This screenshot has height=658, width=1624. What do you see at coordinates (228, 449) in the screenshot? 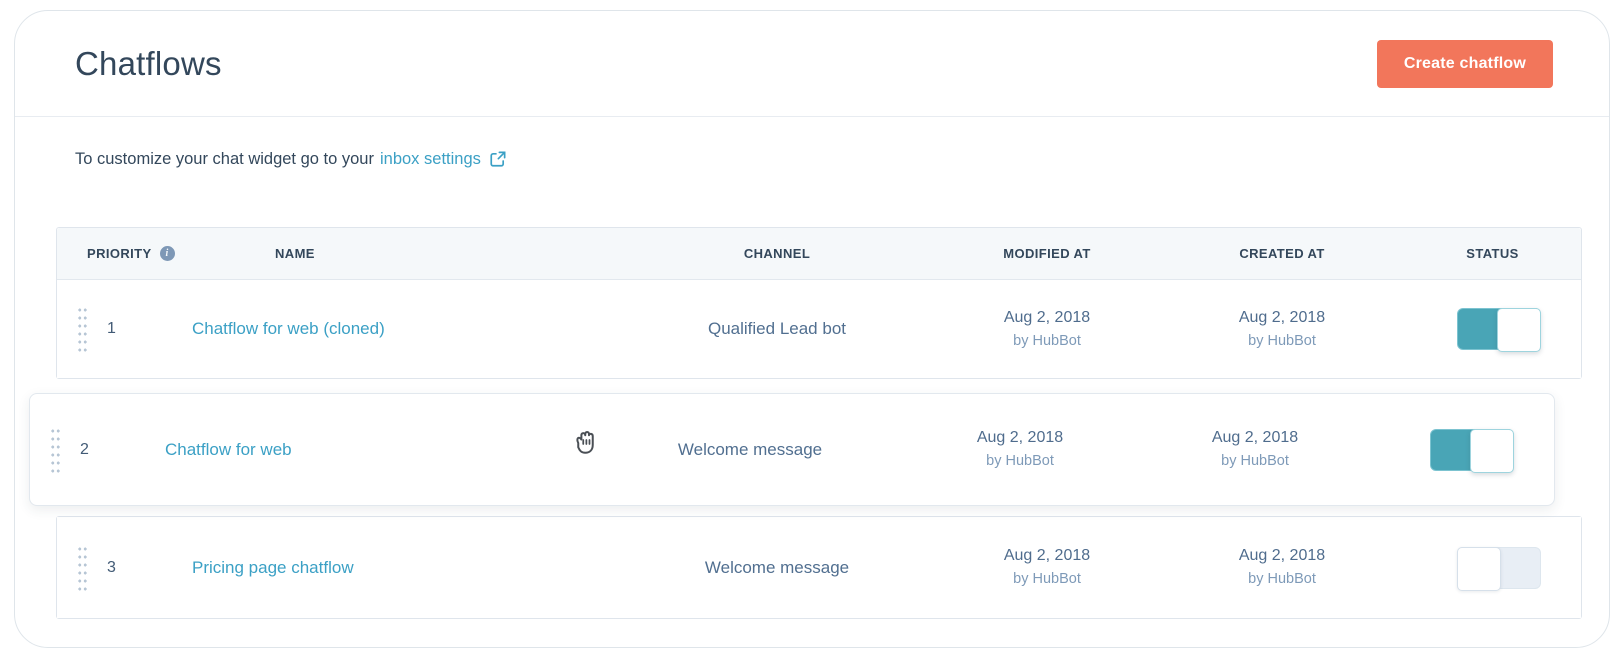
I see `chatflow-name-link: Chatflow for web` at bounding box center [228, 449].